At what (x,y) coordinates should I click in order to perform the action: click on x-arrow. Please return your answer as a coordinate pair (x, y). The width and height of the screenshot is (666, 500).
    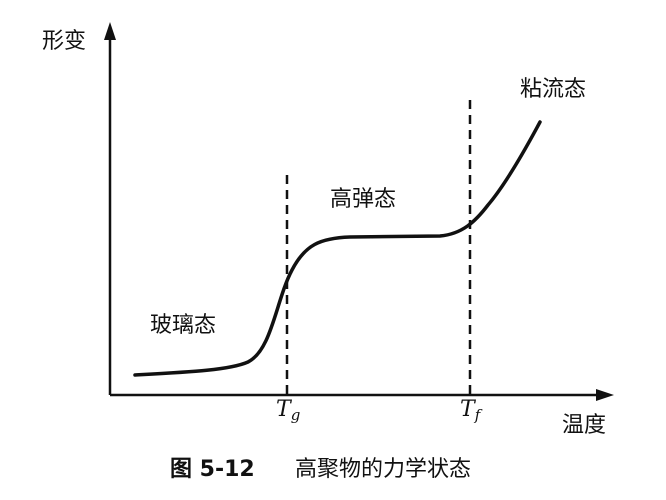
    Looking at the image, I should click on (605, 395).